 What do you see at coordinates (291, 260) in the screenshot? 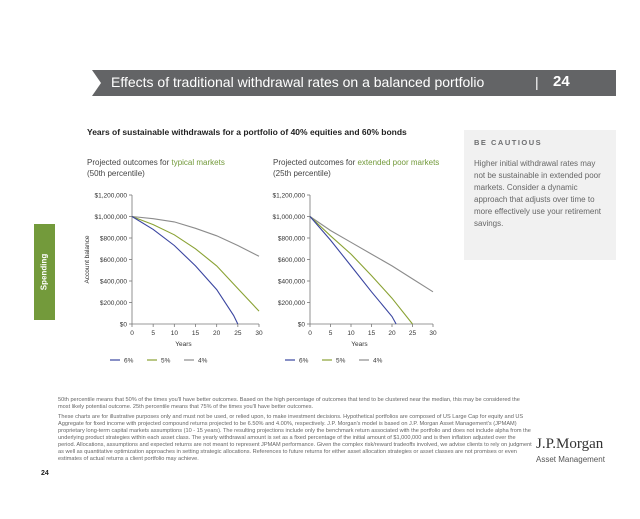
I see `chart2-y-tick-label: $600,000` at bounding box center [291, 260].